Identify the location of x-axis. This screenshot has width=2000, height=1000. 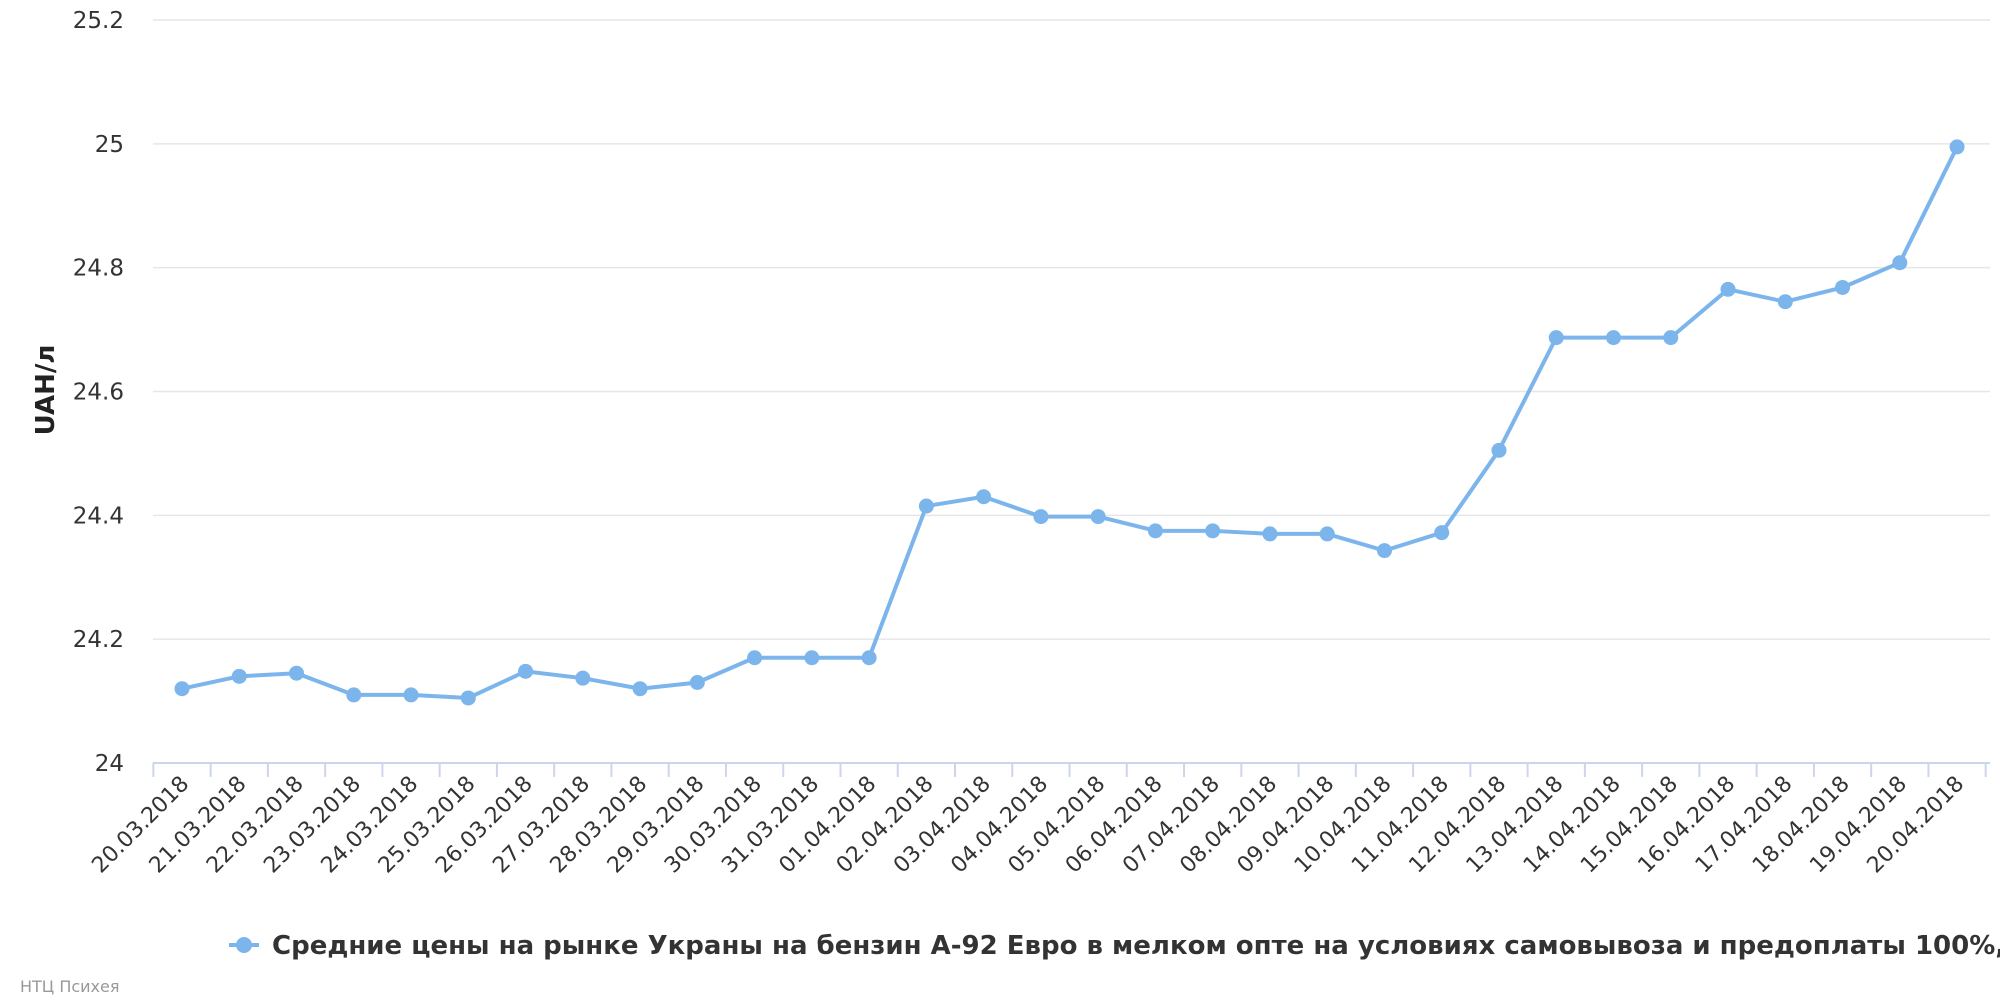
(1071, 769).